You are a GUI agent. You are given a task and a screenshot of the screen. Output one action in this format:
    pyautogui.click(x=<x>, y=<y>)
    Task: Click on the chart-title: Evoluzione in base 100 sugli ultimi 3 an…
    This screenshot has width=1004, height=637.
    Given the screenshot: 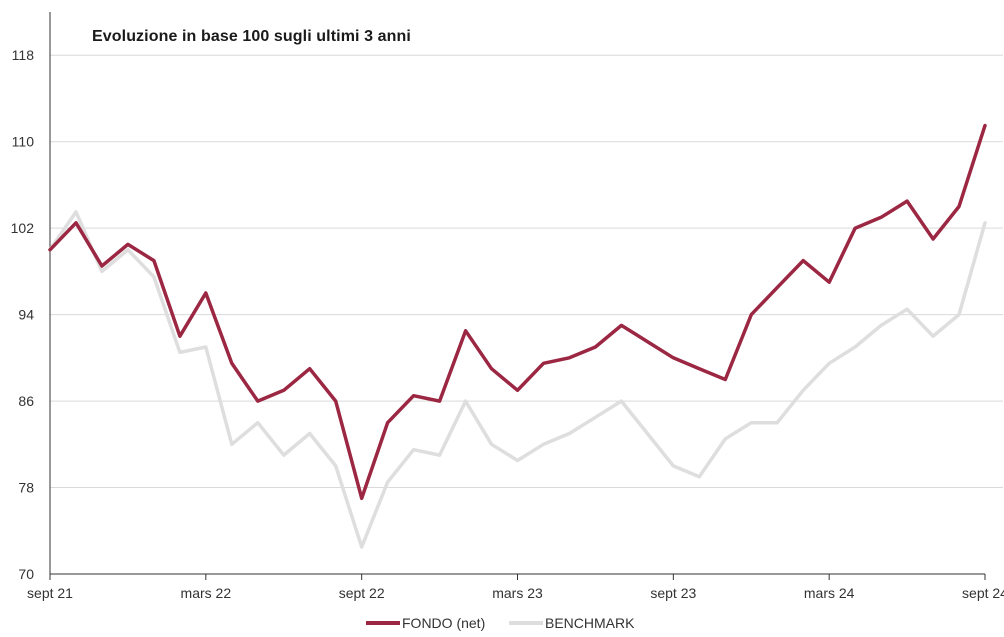 What is the action you would take?
    pyautogui.click(x=251, y=36)
    